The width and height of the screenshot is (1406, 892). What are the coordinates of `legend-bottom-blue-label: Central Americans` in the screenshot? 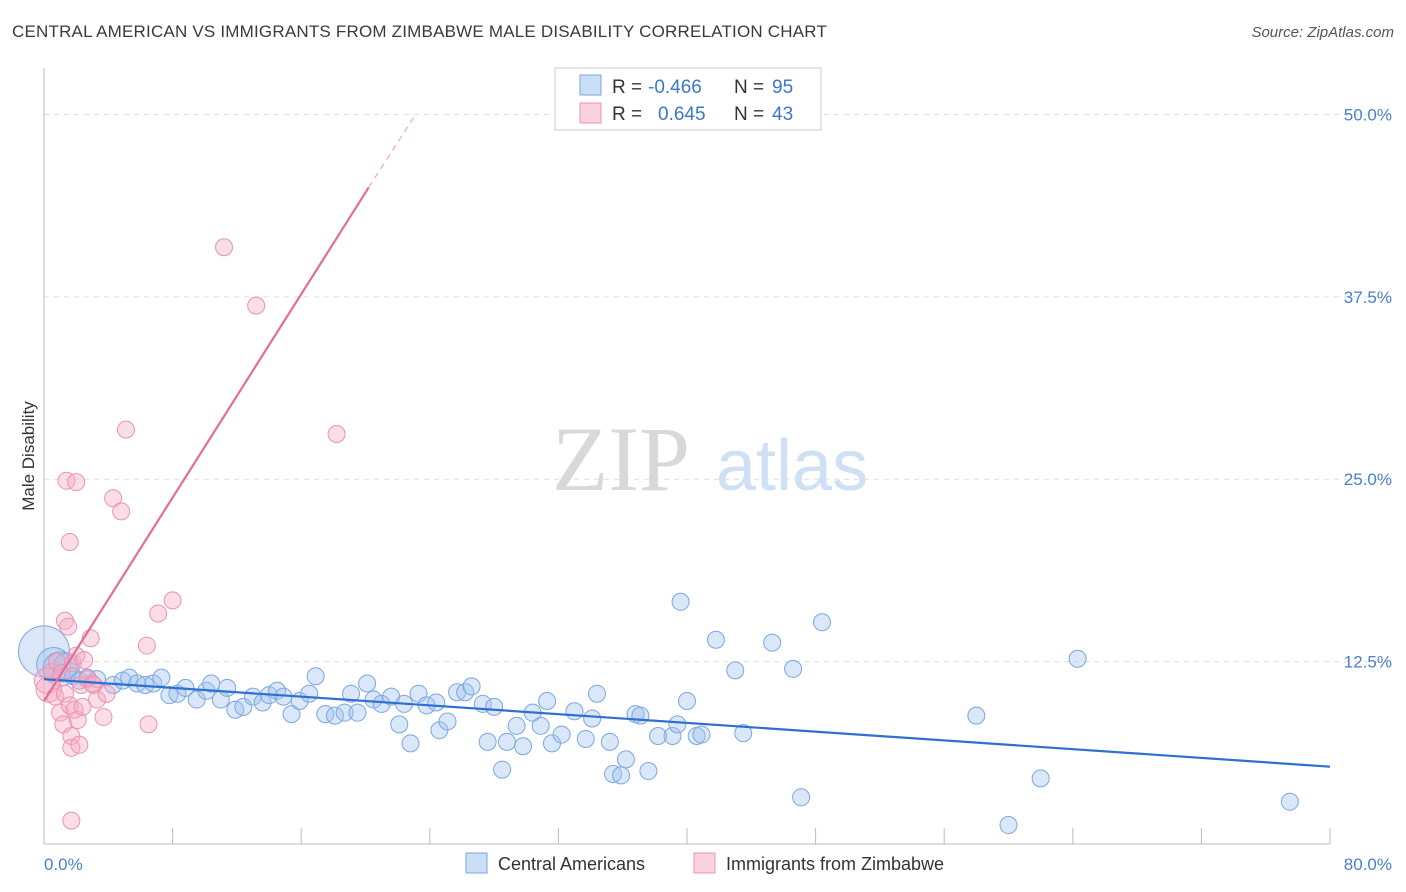 It's located at (571, 864).